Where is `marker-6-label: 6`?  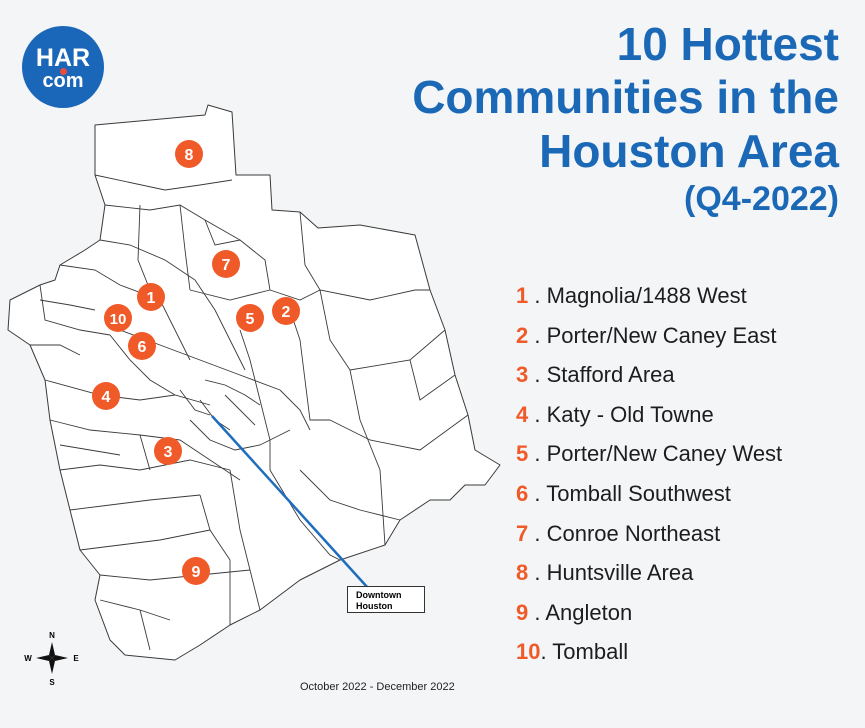
marker-6-label: 6 is located at coordinates (142, 347).